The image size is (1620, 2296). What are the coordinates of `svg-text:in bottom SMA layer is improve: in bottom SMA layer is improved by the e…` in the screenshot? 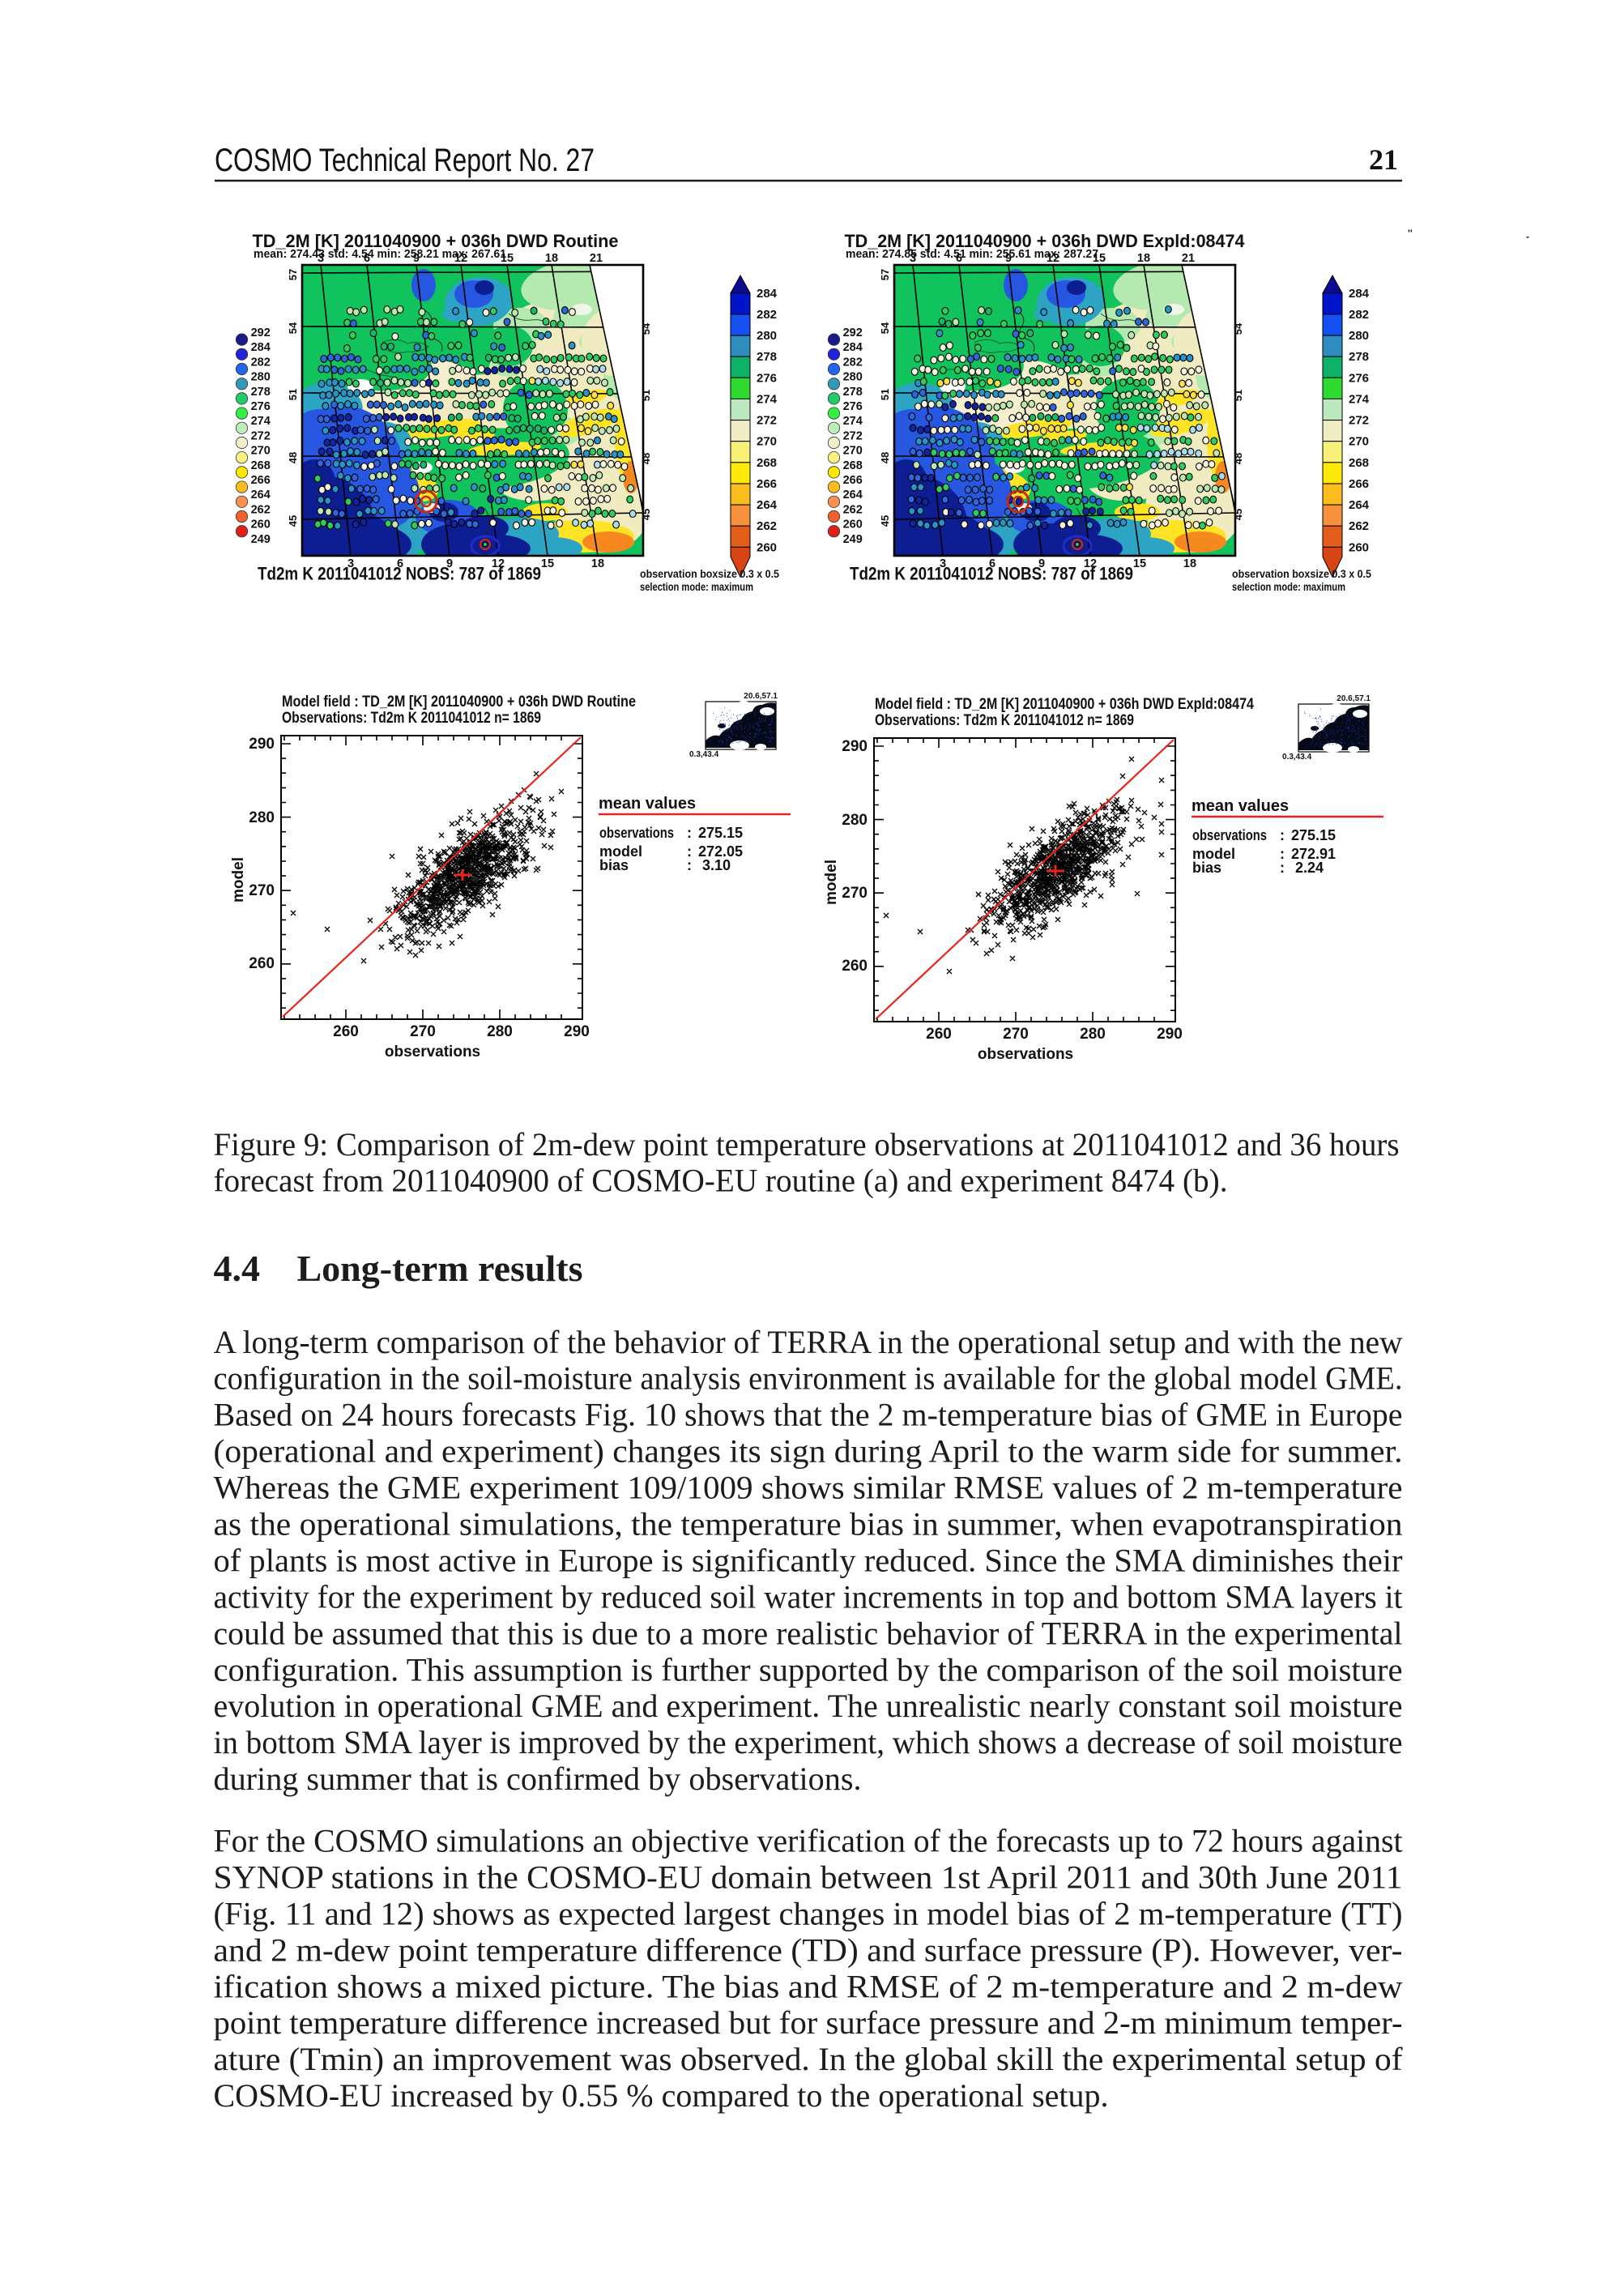 It's located at (808, 1742).